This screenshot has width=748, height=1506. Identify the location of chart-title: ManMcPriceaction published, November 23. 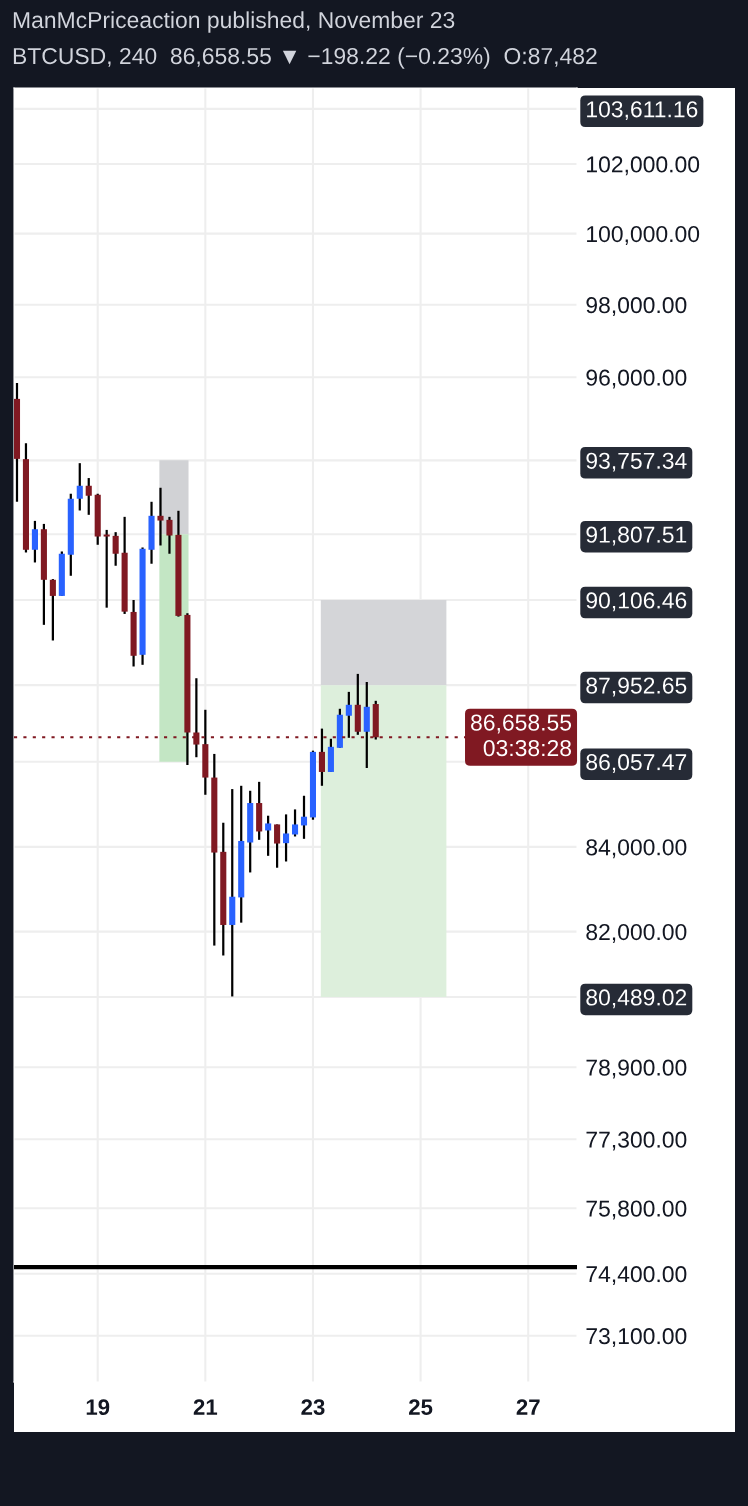
(234, 22).